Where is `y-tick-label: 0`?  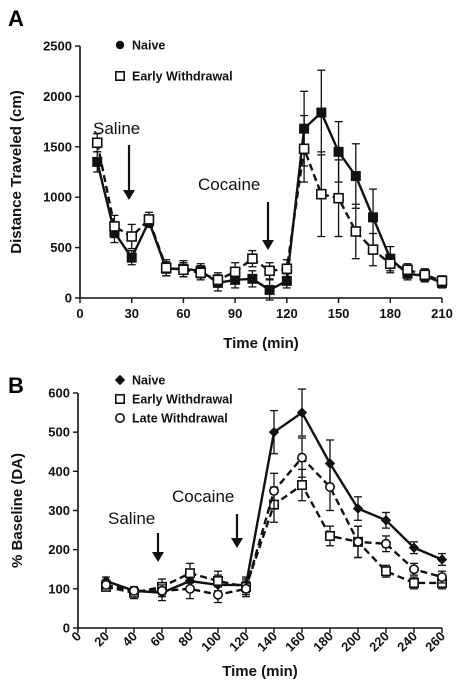
y-tick-label: 0 is located at coordinates (68, 298).